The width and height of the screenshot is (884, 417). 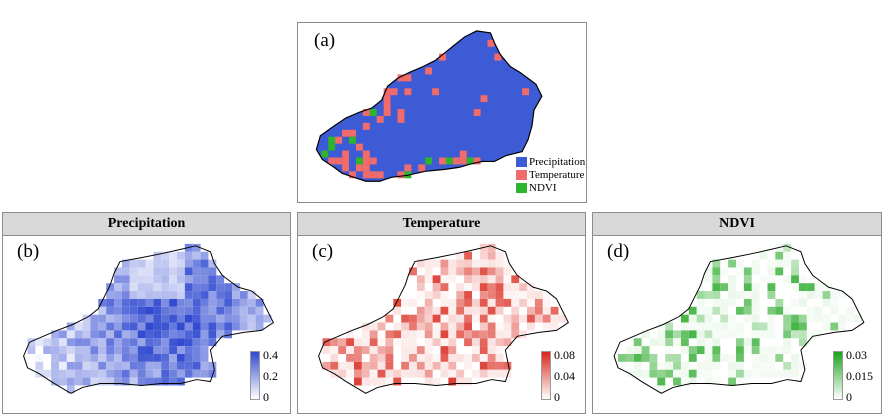 I want to click on colorbar-tick-mid: 0.04, so click(x=564, y=376).